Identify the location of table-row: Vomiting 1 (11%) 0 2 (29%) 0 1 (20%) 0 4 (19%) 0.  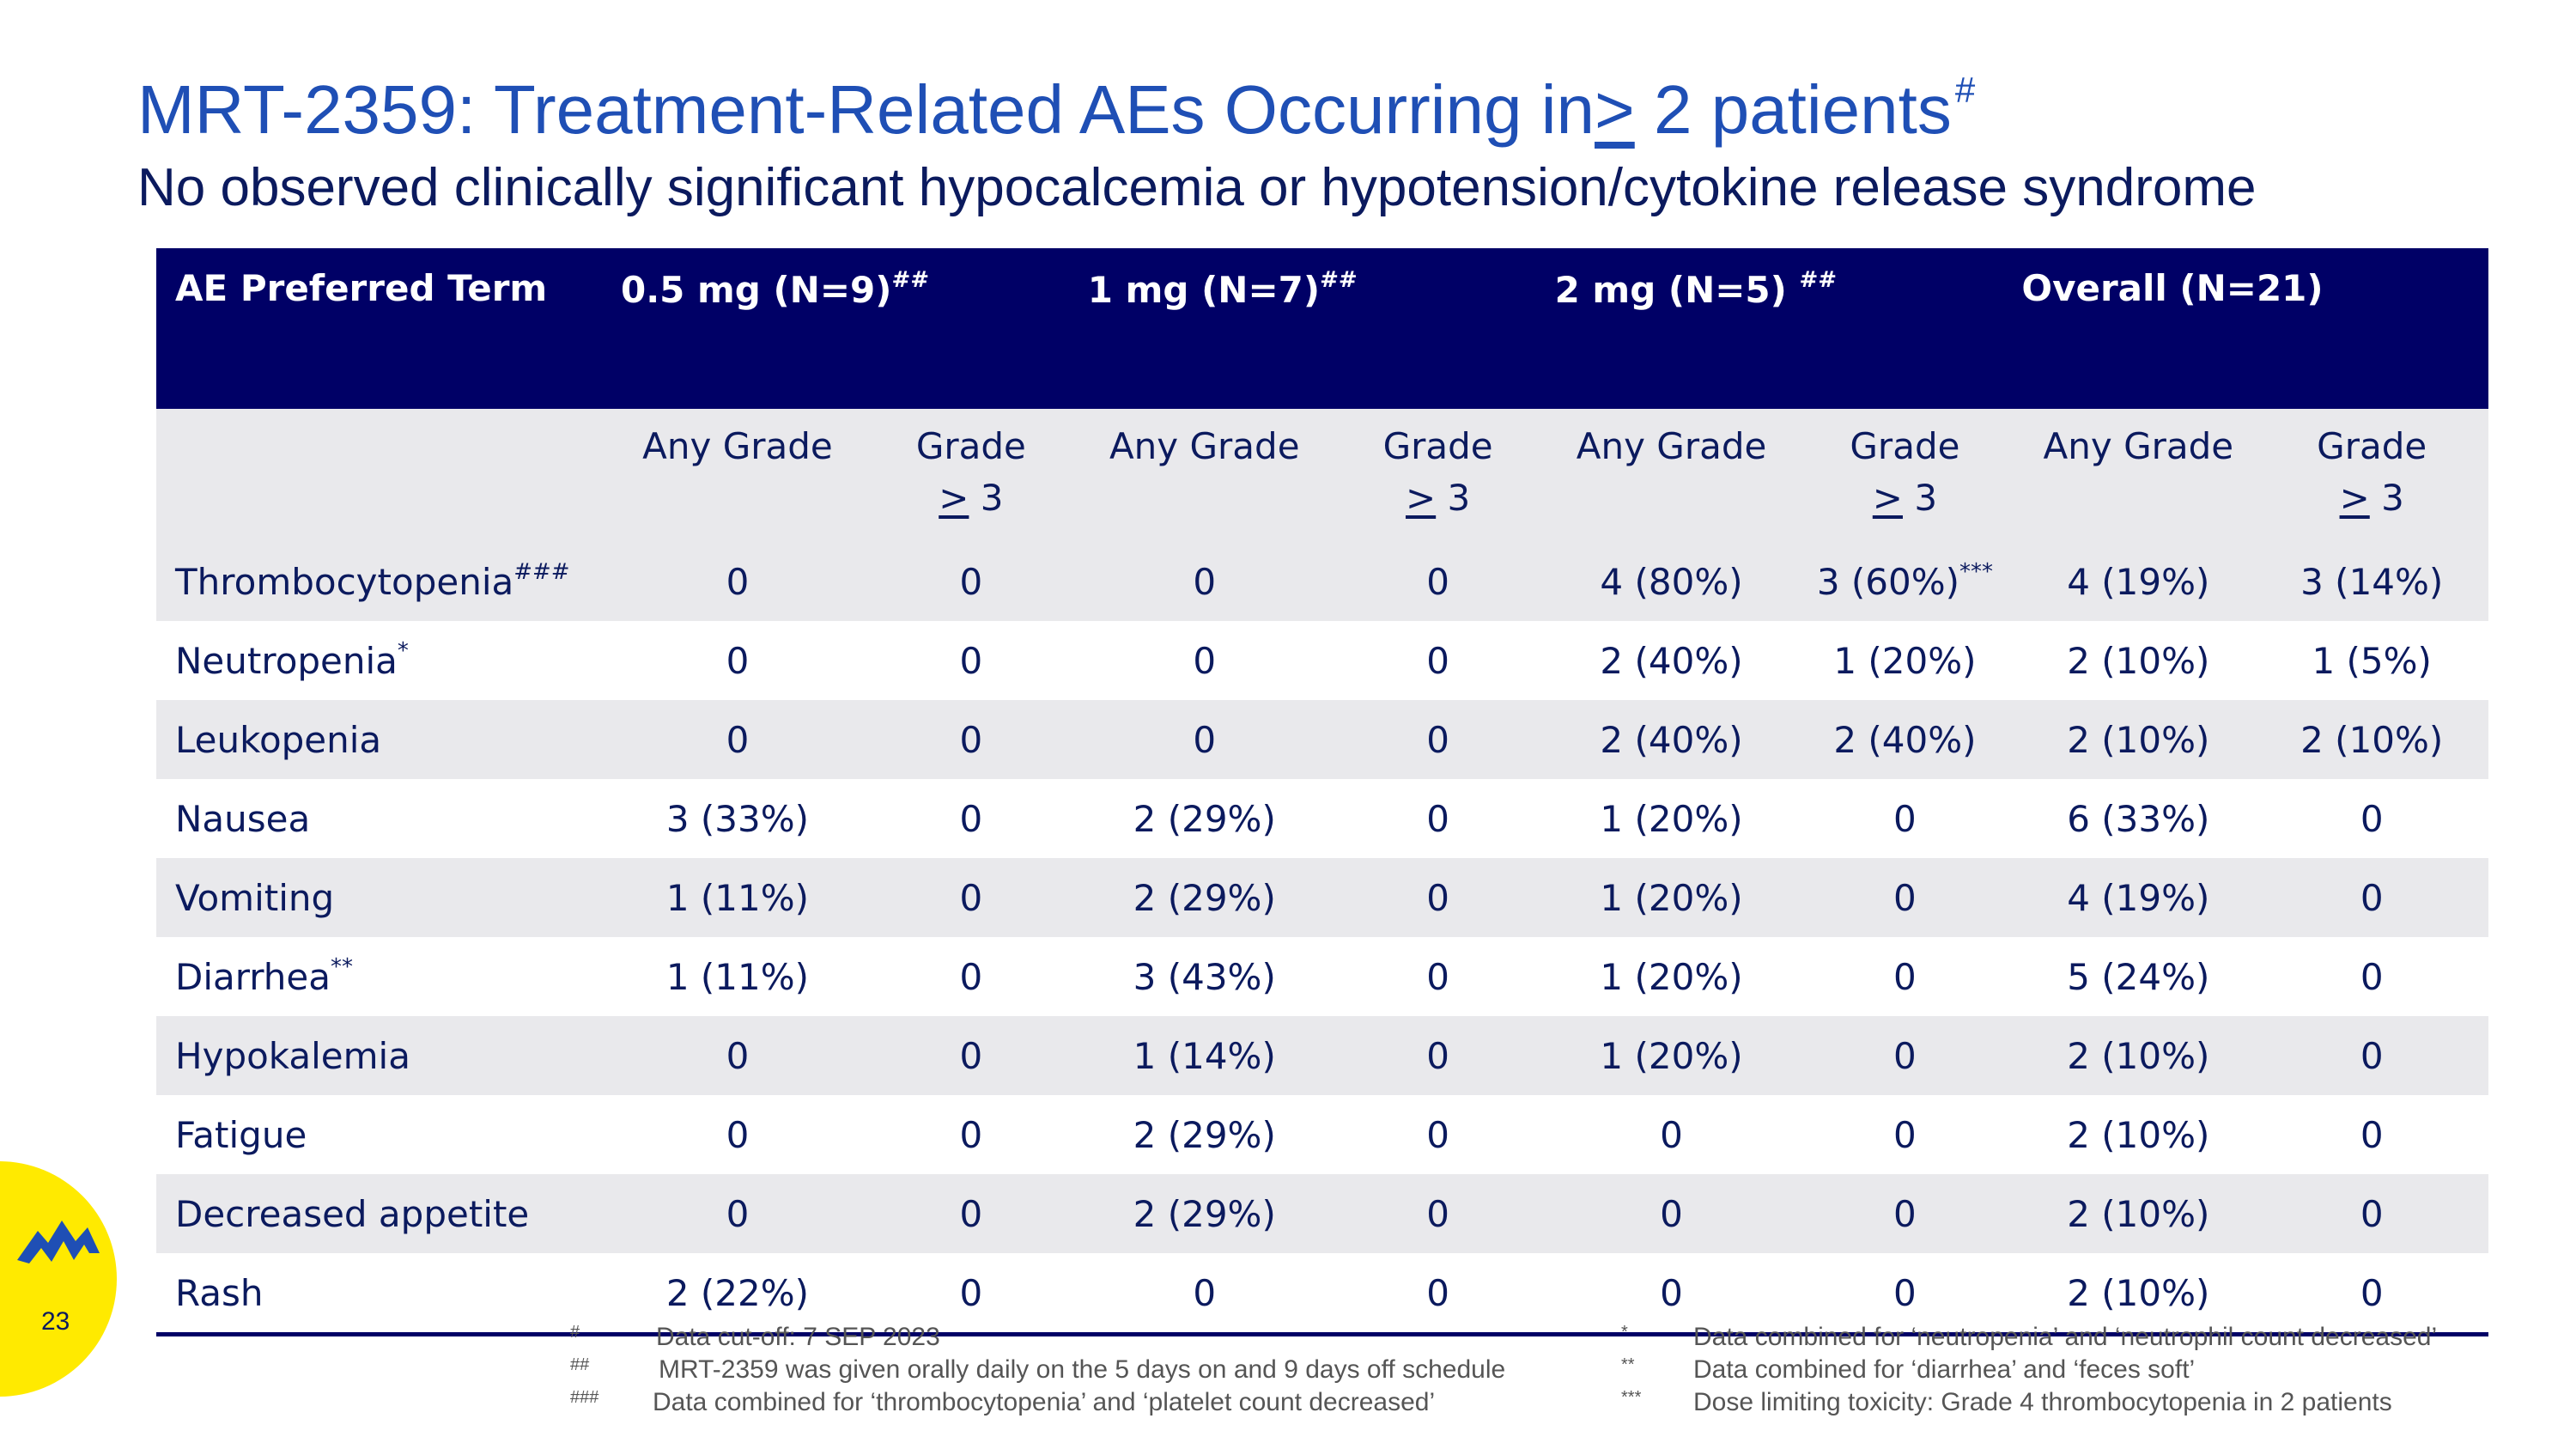
(1323, 897).